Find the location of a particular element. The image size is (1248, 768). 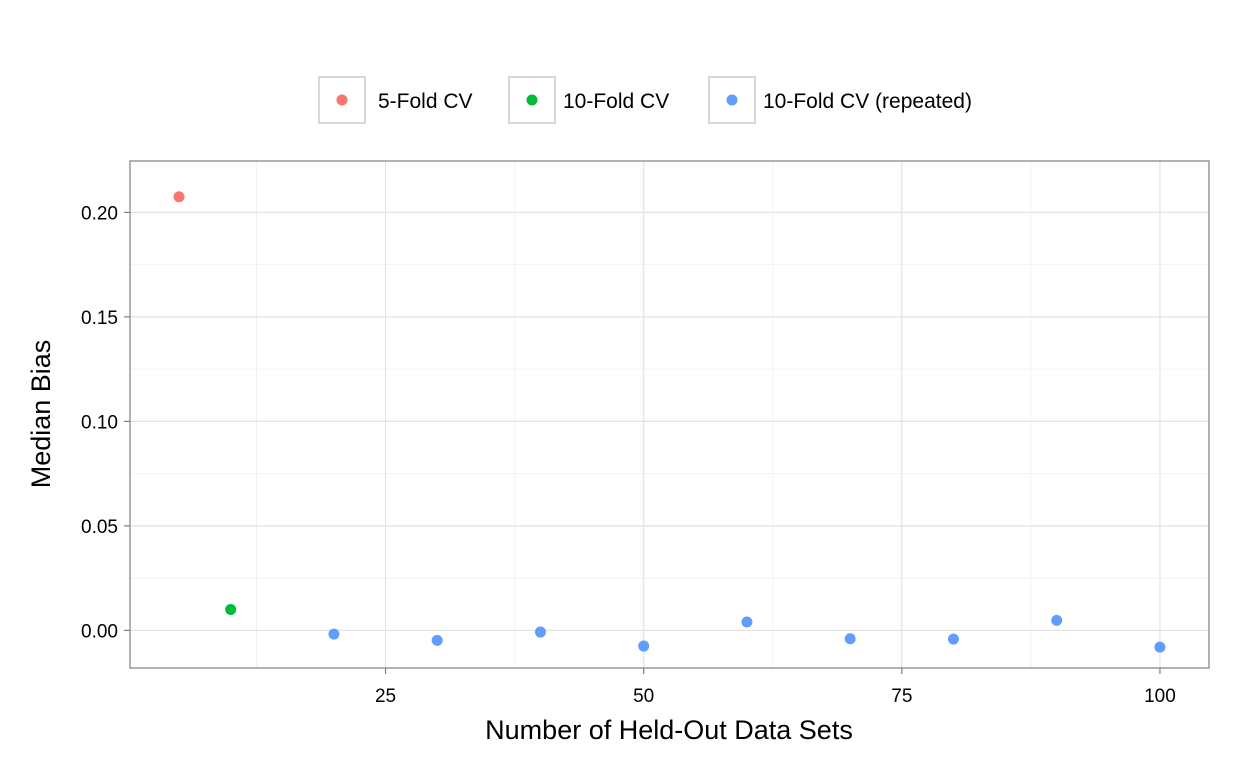

legend: 5-Fold CV 10-Fold CV 10-Fold CV (repeated) is located at coordinates (645, 100).